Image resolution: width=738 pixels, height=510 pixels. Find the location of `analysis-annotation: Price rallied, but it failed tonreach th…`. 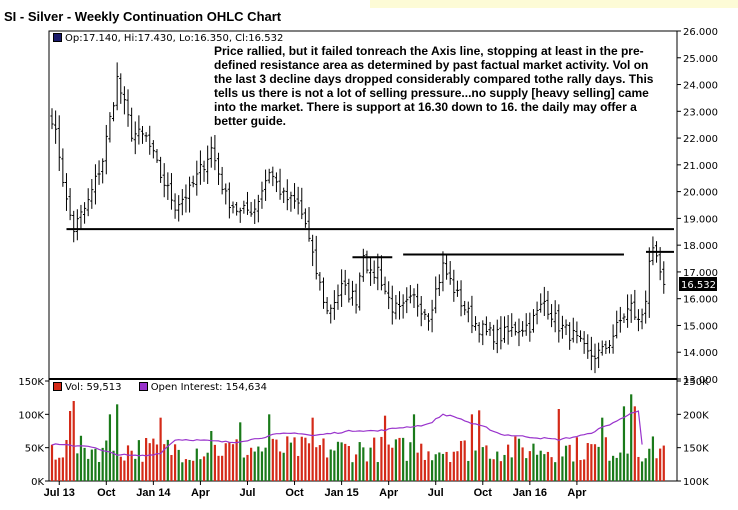

analysis-annotation: Price rallied, but it failed tonreach th… is located at coordinates (434, 86).